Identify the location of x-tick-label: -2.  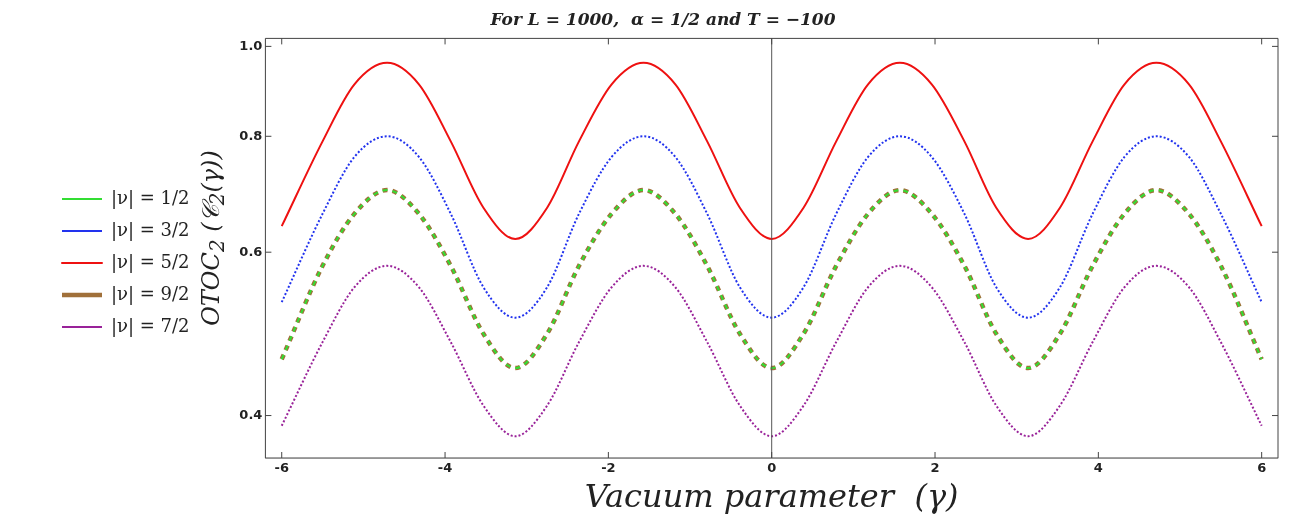
(608, 468).